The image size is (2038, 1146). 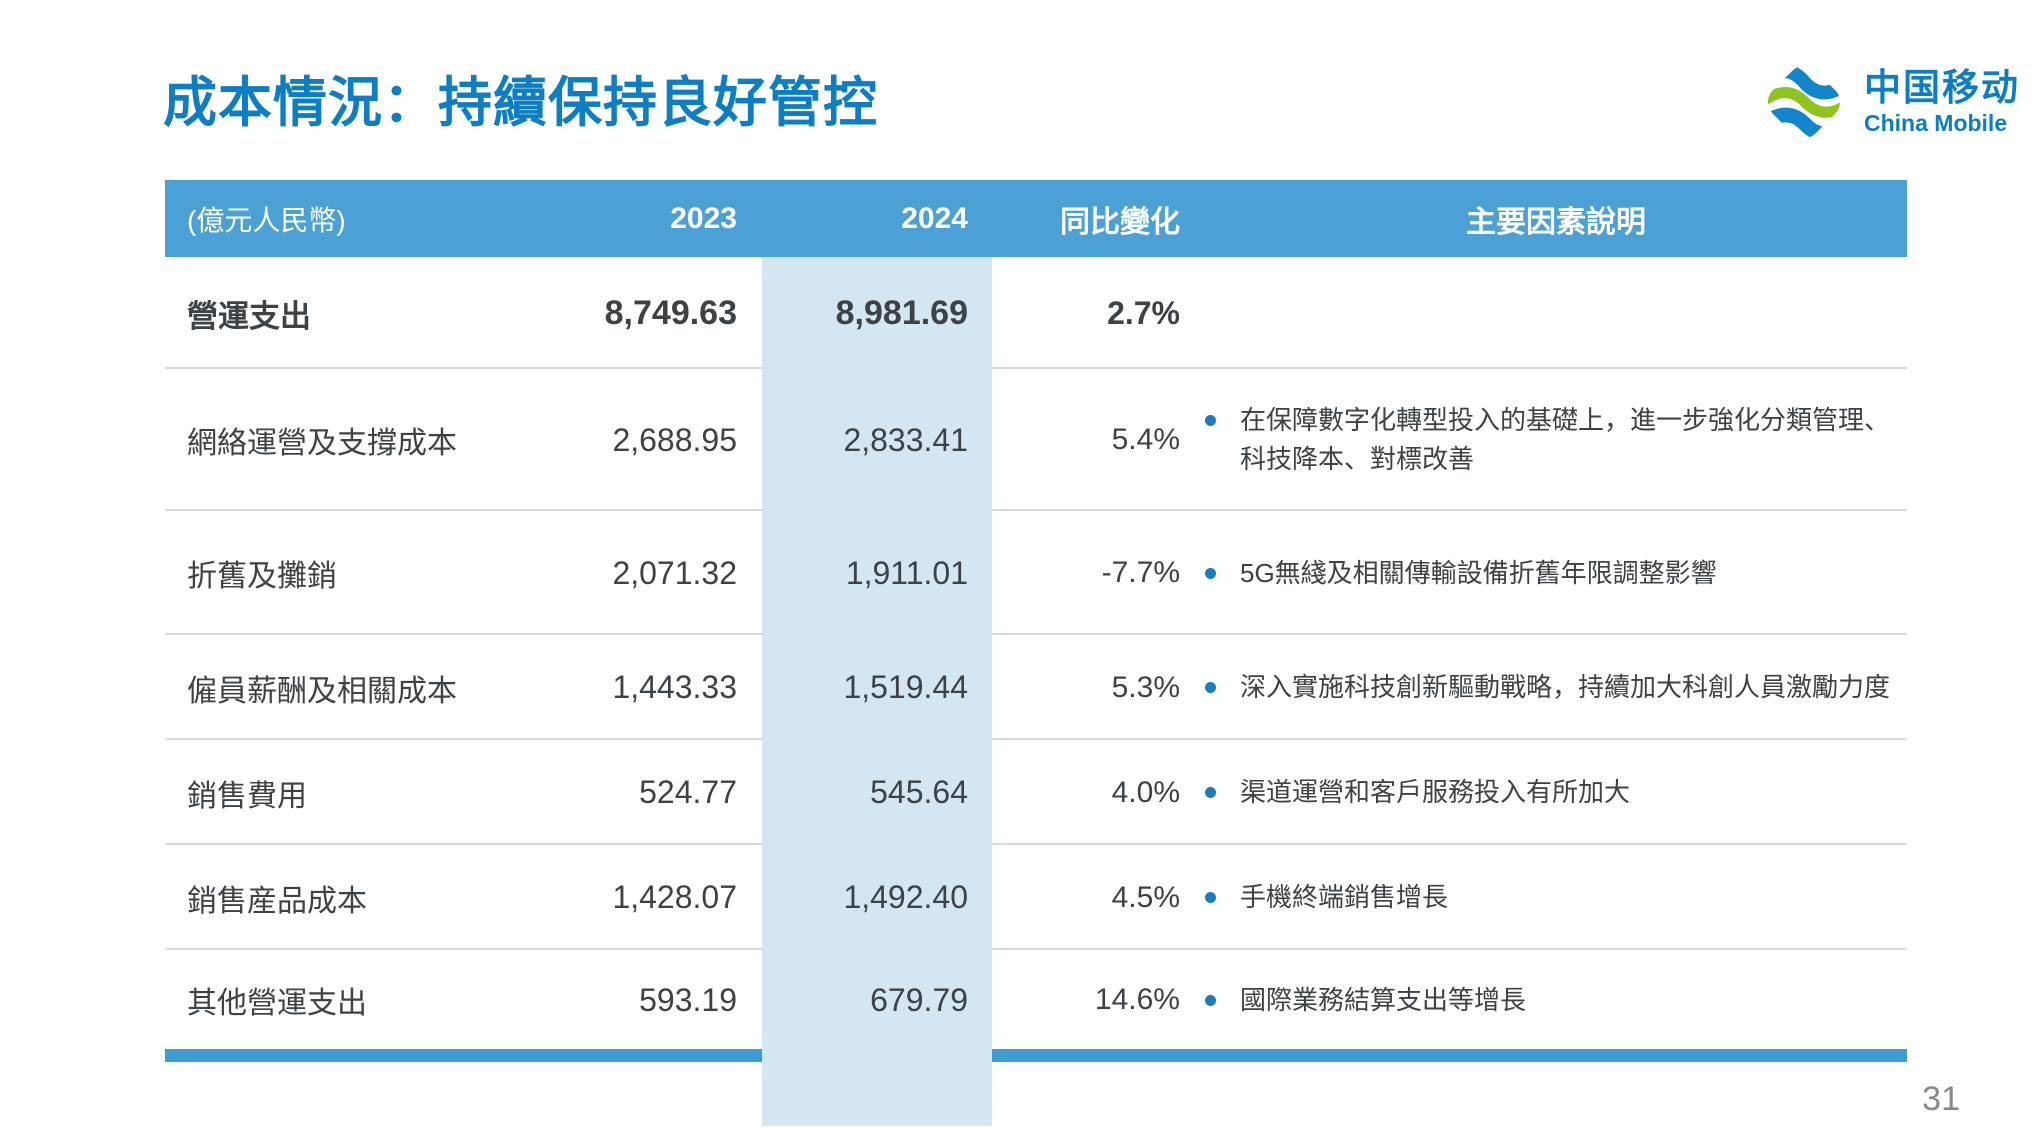 What do you see at coordinates (1936, 123) in the screenshot?
I see `logo-name-en: China Mobile` at bounding box center [1936, 123].